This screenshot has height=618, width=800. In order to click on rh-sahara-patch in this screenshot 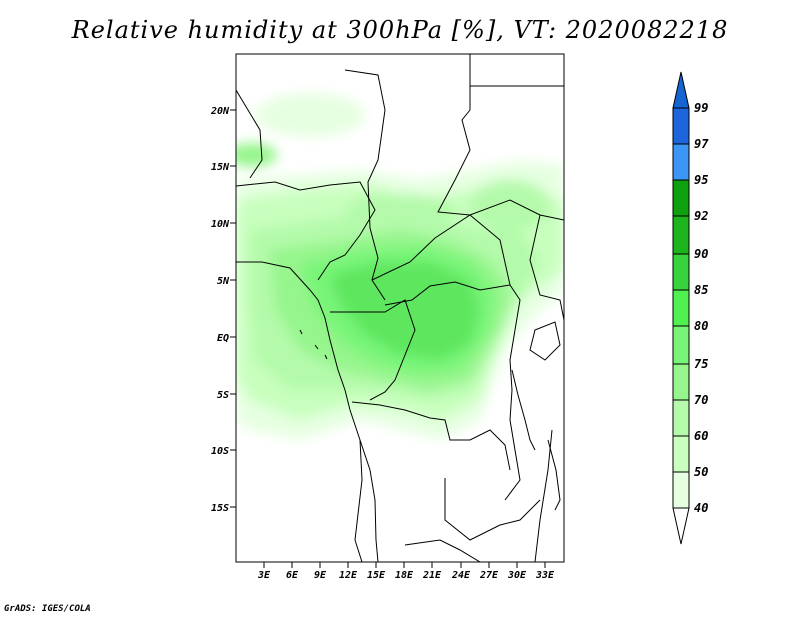, I will do `click(310, 115)`.